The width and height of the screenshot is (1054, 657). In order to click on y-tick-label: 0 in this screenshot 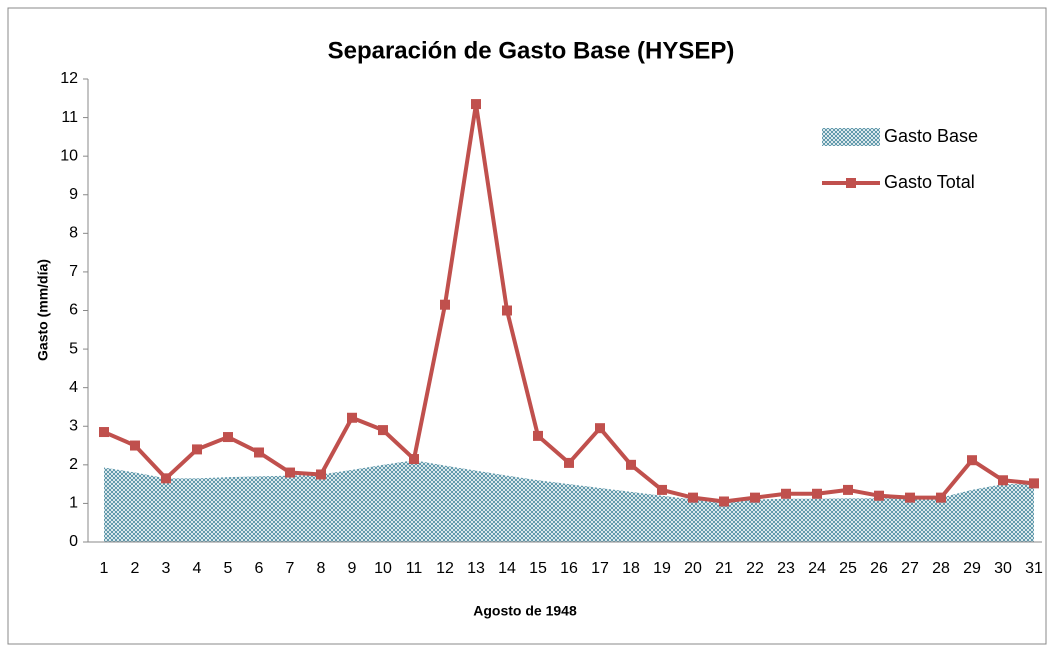, I will do `click(73, 541)`.